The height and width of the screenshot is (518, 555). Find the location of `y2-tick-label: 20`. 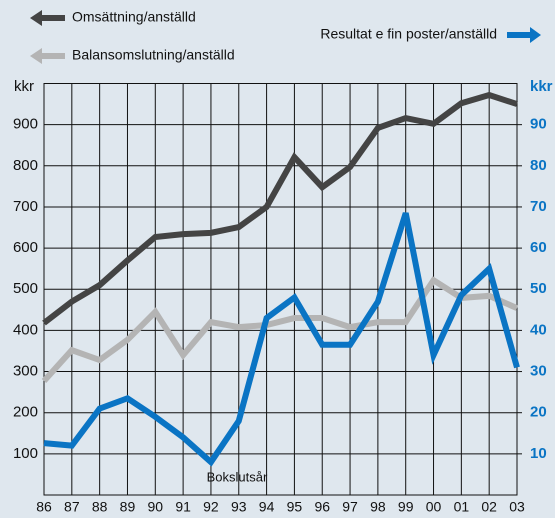

y2-tick-label: 20 is located at coordinates (538, 412).